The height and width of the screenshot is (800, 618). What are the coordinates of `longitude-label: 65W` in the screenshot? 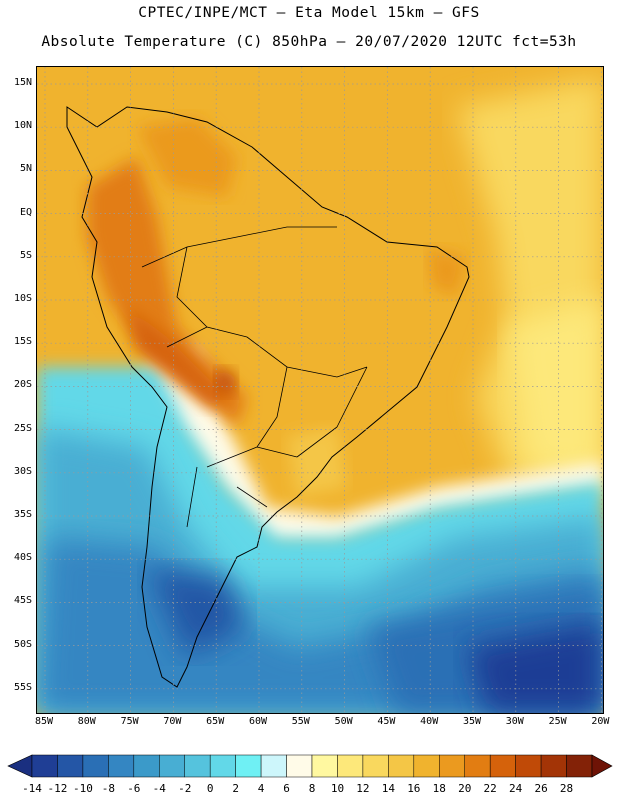 It's located at (215, 721).